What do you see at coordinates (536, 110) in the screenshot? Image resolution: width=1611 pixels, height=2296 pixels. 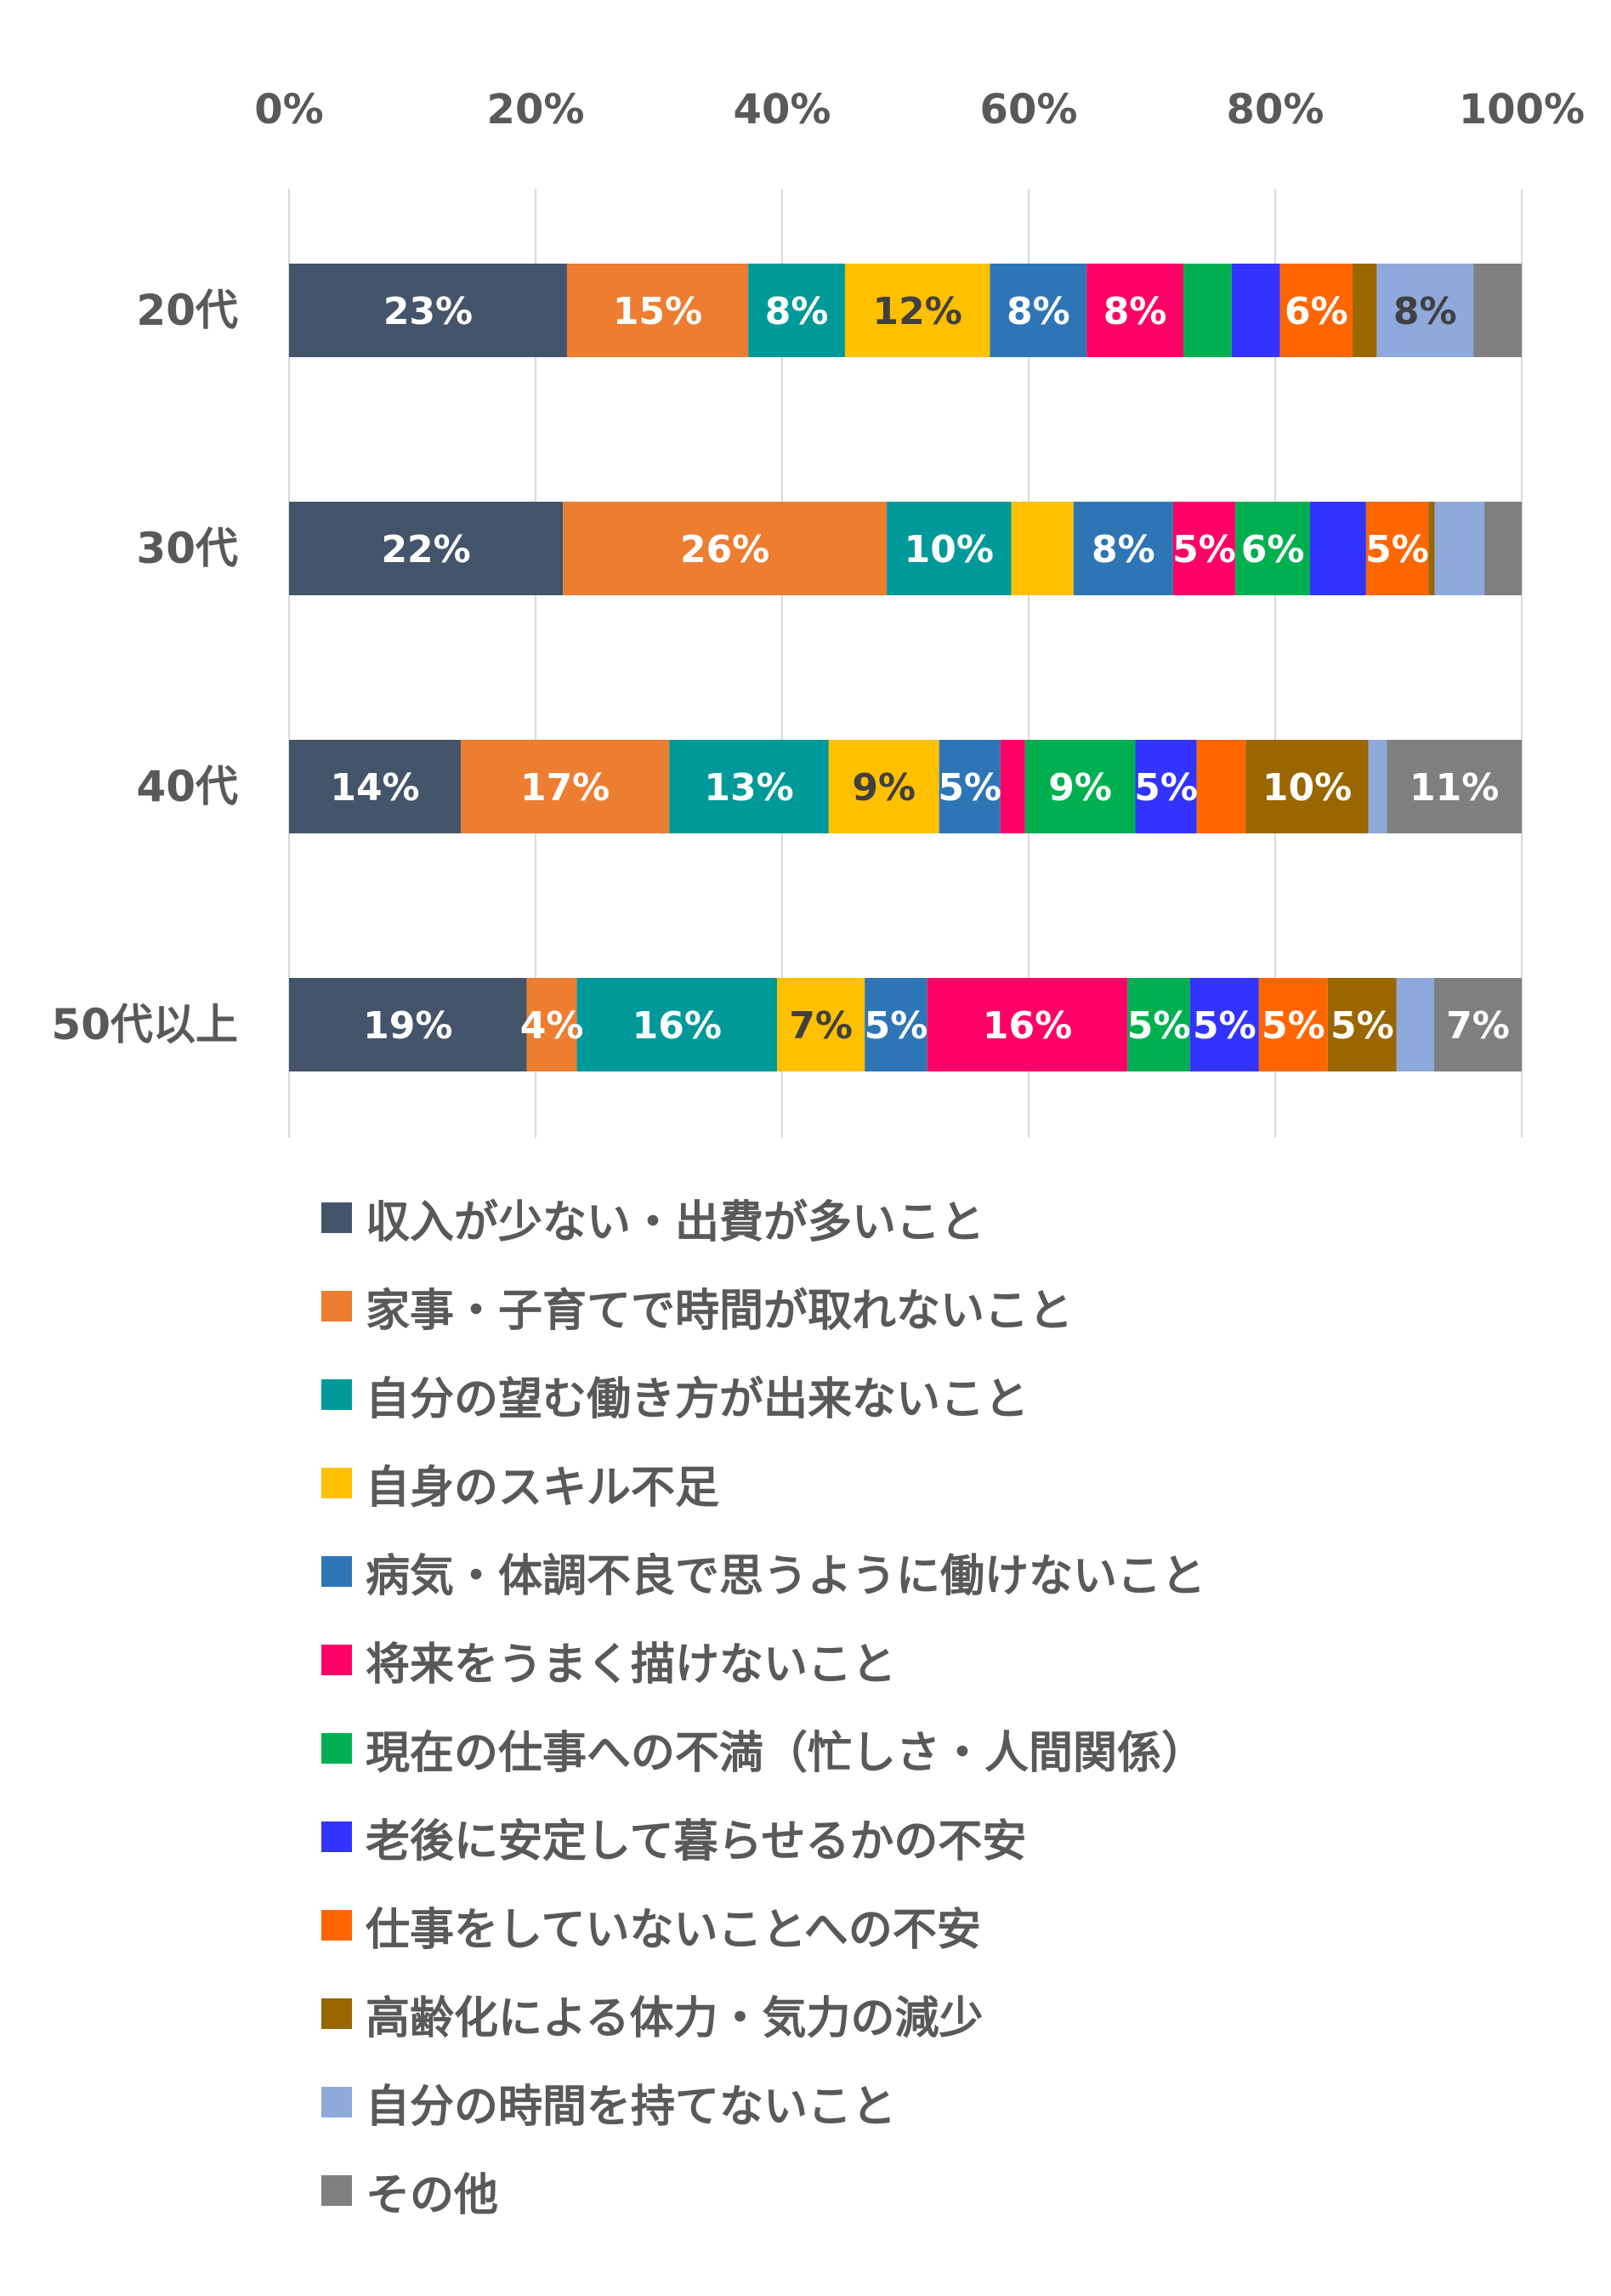 I see `x-tick-label: 20%` at bounding box center [536, 110].